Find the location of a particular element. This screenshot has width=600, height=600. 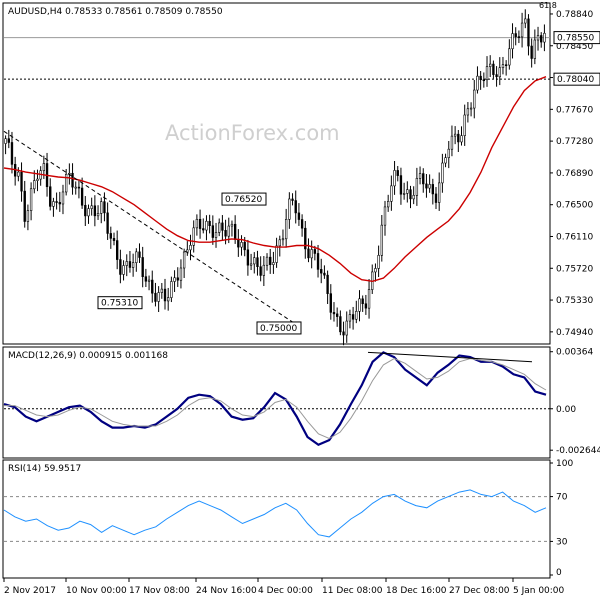

x-tick-label: 10 Nov 00:00 is located at coordinates (96, 591).